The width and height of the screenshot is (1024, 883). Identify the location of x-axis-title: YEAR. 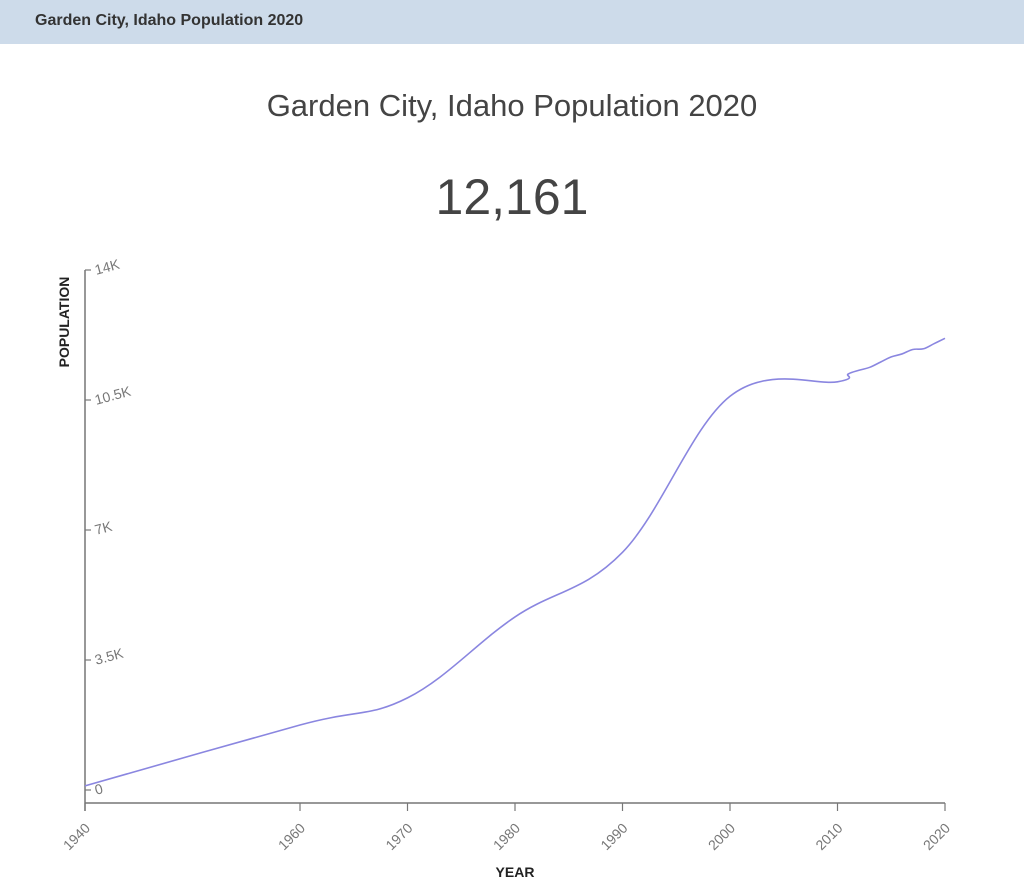
(515, 872).